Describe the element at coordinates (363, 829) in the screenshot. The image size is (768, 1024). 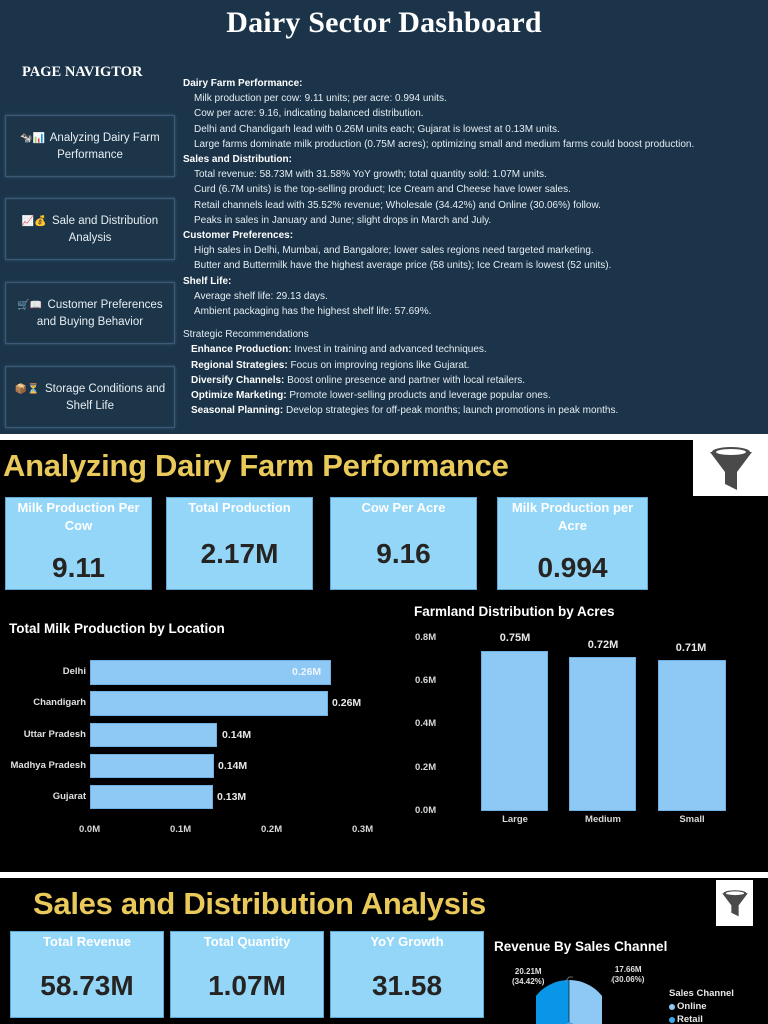
I see `x-tick: 0.3M` at that location.